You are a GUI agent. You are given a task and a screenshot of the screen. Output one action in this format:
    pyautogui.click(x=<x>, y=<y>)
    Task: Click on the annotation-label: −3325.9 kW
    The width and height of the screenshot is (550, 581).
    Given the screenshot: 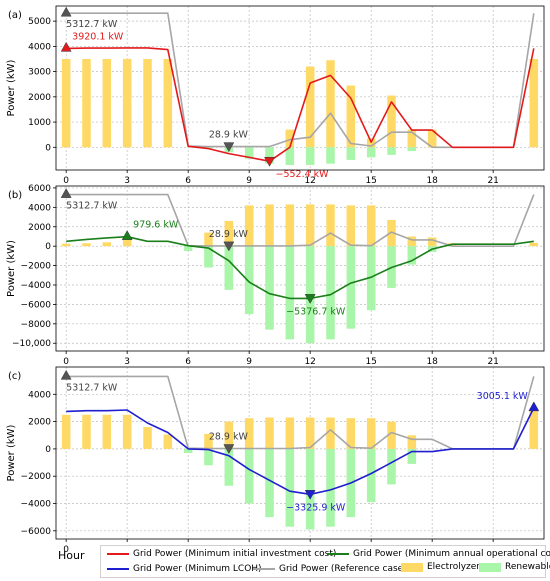 What is the action you would take?
    pyautogui.click(x=316, y=507)
    